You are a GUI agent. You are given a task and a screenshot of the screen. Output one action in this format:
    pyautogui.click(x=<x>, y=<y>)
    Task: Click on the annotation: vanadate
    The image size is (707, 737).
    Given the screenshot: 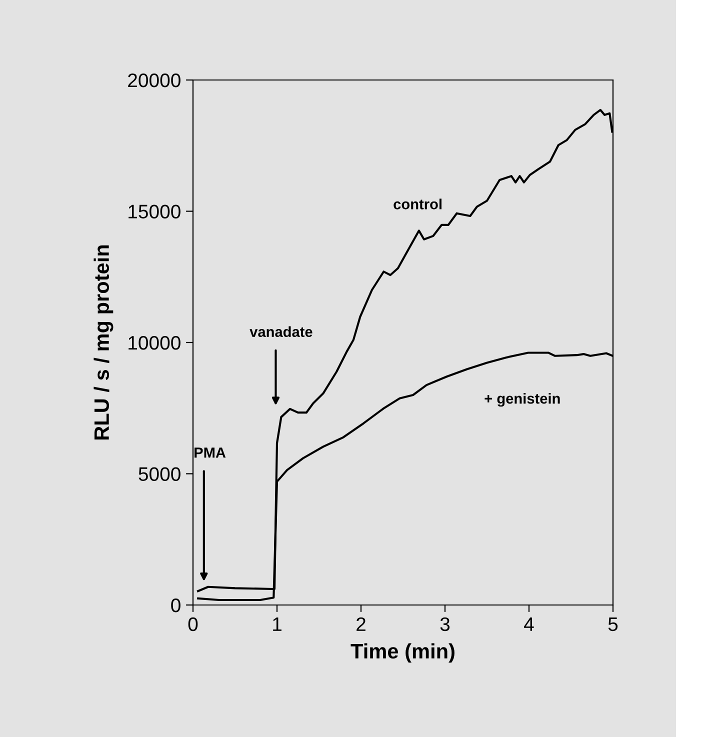 What is the action you would take?
    pyautogui.click(x=281, y=331)
    